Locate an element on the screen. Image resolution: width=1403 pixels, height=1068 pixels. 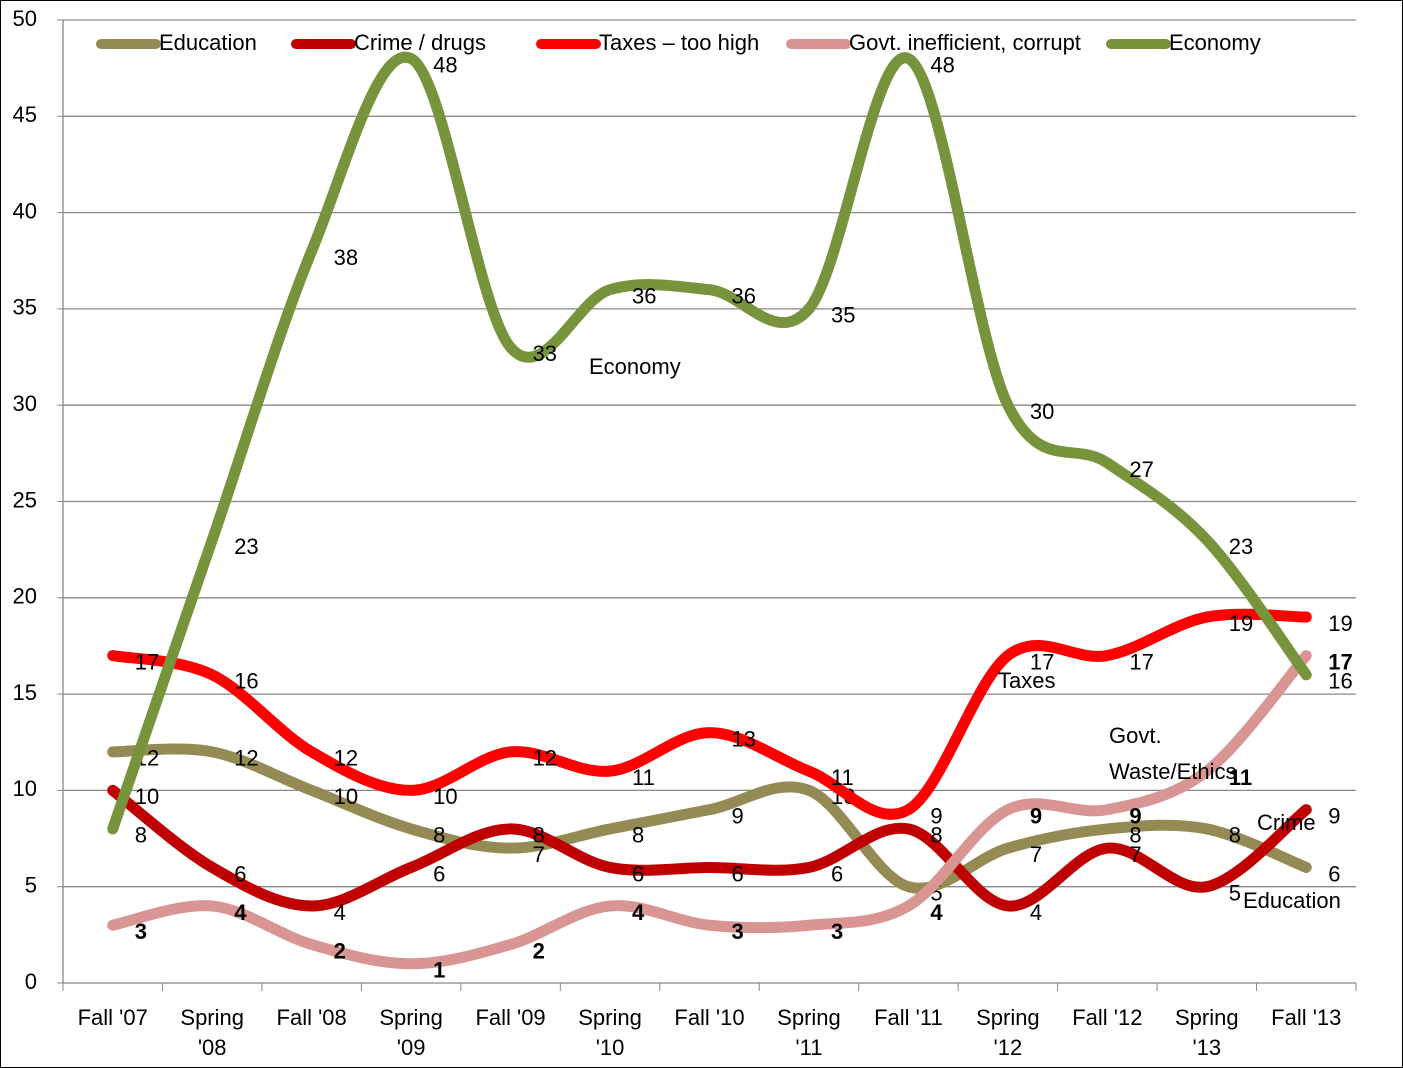
x-tick-label: Fall '12 is located at coordinates (1107, 1017).